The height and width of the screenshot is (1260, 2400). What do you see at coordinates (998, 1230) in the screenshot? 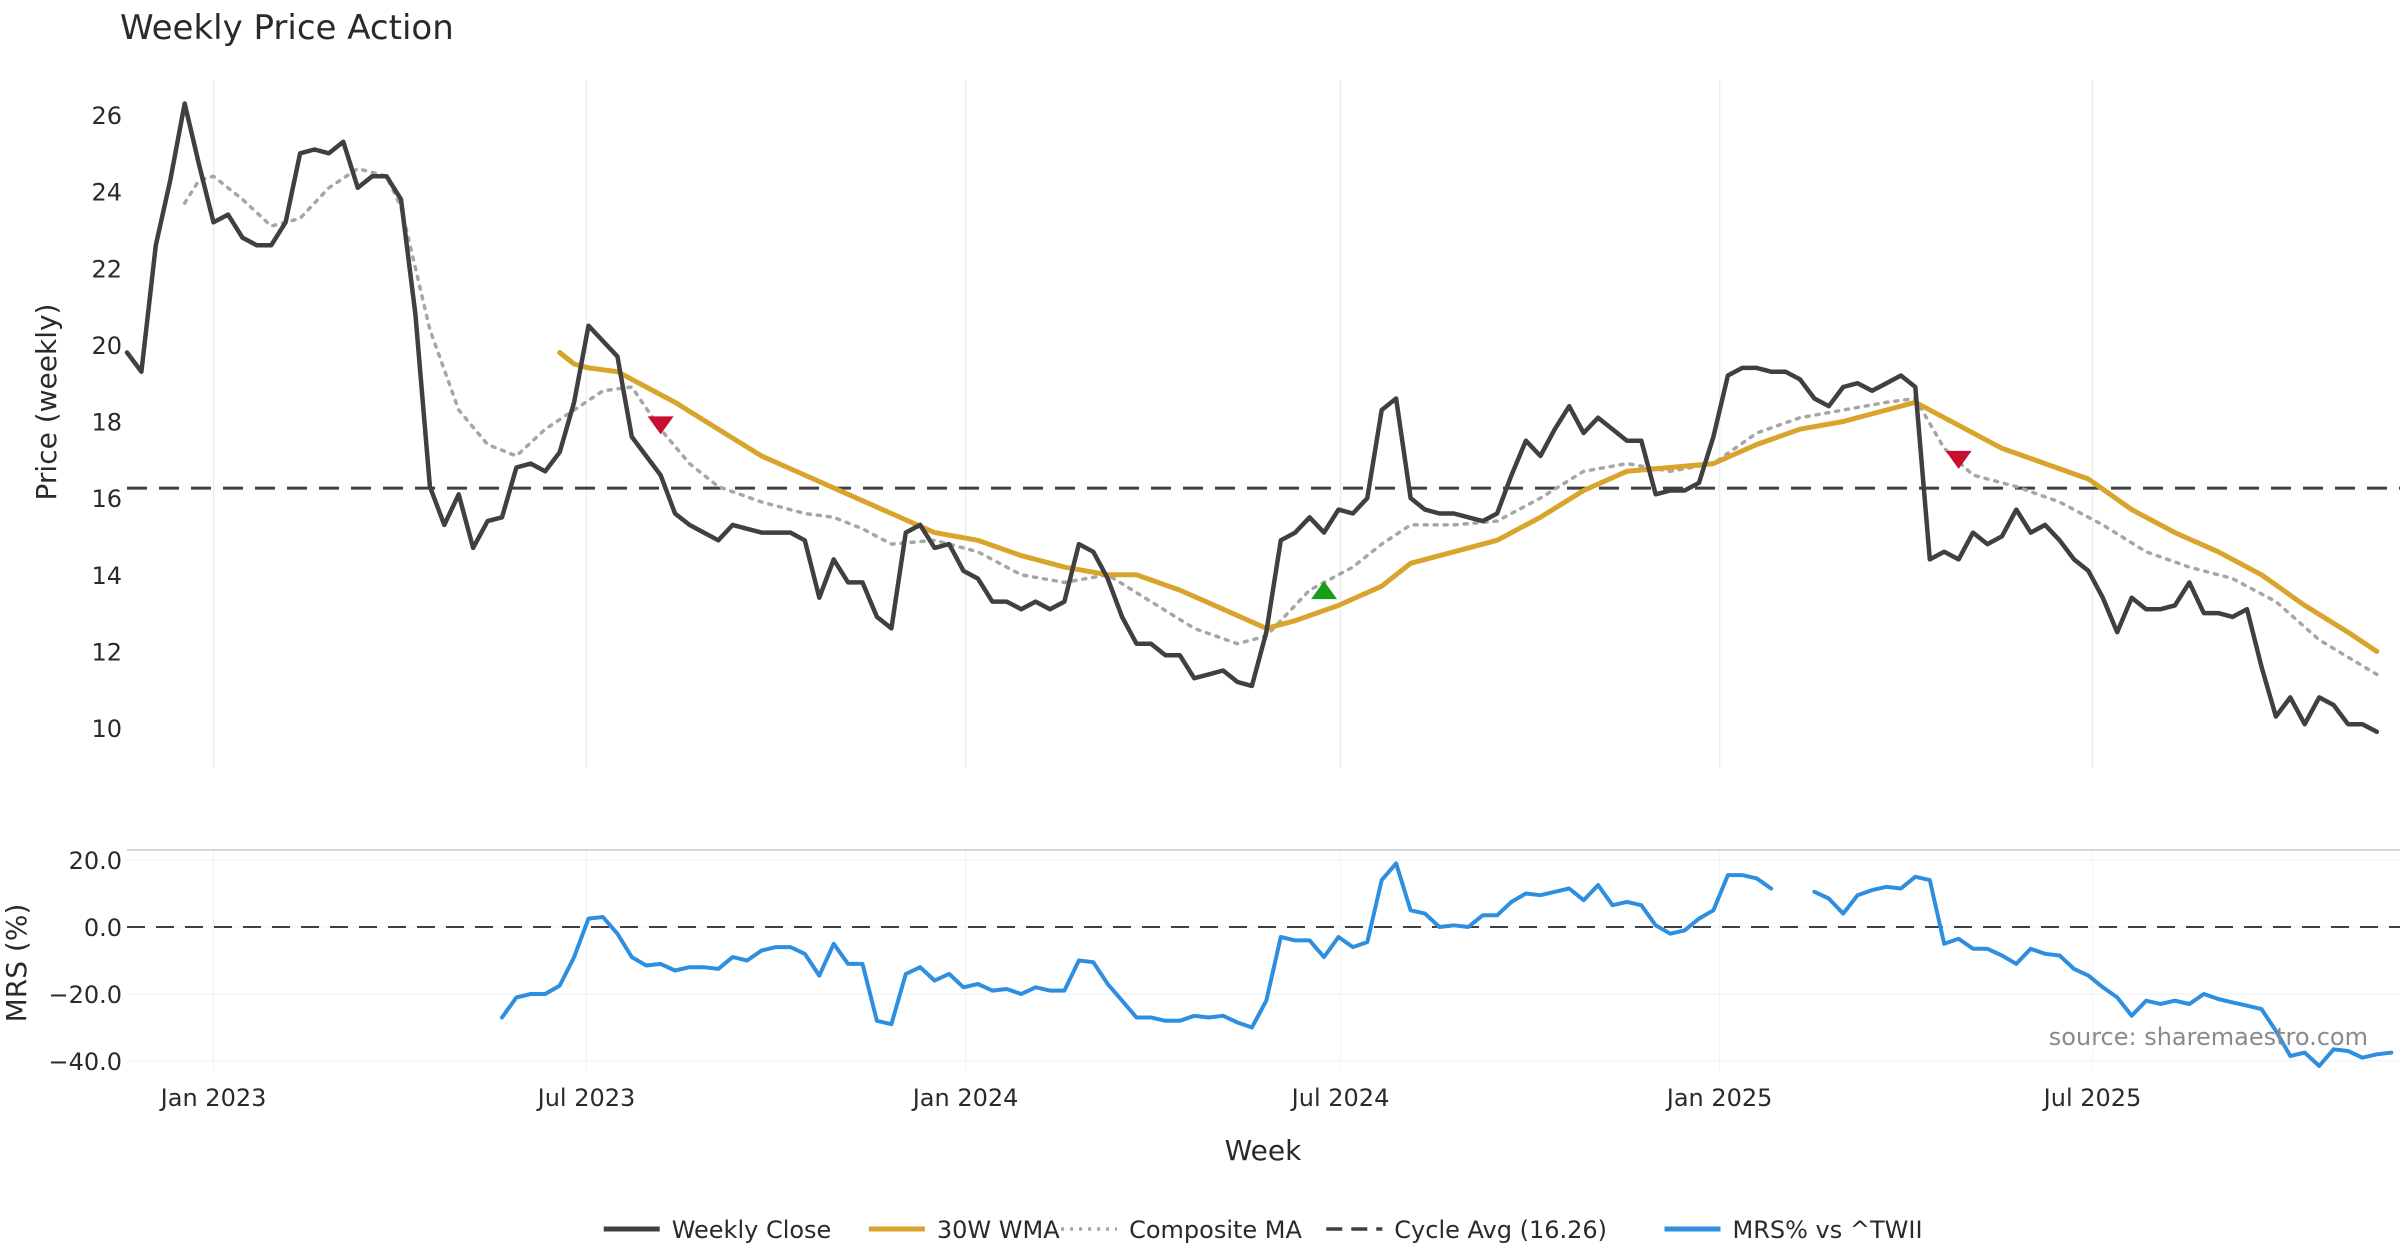
I see `legend-label: 30W WMA` at bounding box center [998, 1230].